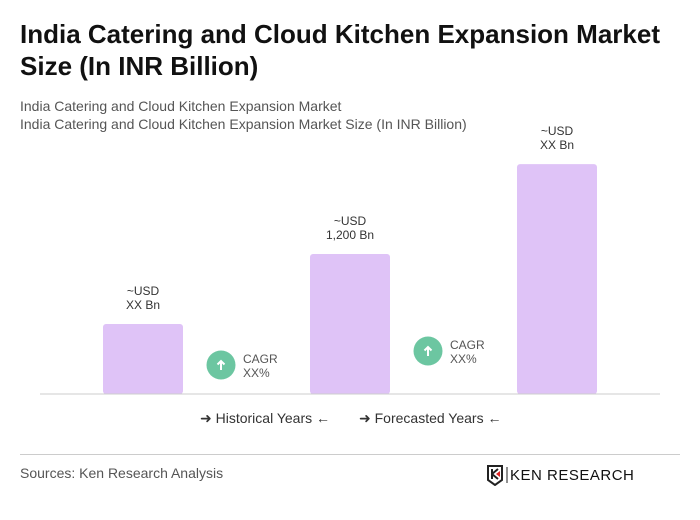 The width and height of the screenshot is (700, 520). Describe the element at coordinates (350, 454) in the screenshot. I see `footer-divider` at that location.